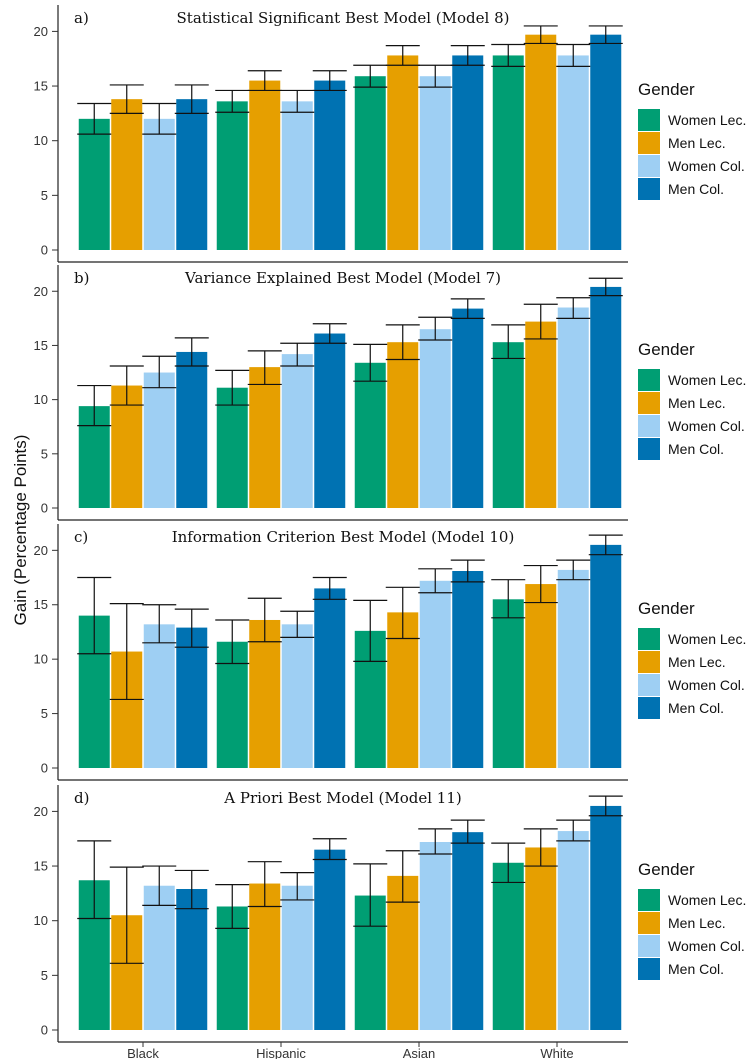 The image size is (756, 1059). What do you see at coordinates (44, 508) in the screenshot?
I see `y-tick-label: 0` at bounding box center [44, 508].